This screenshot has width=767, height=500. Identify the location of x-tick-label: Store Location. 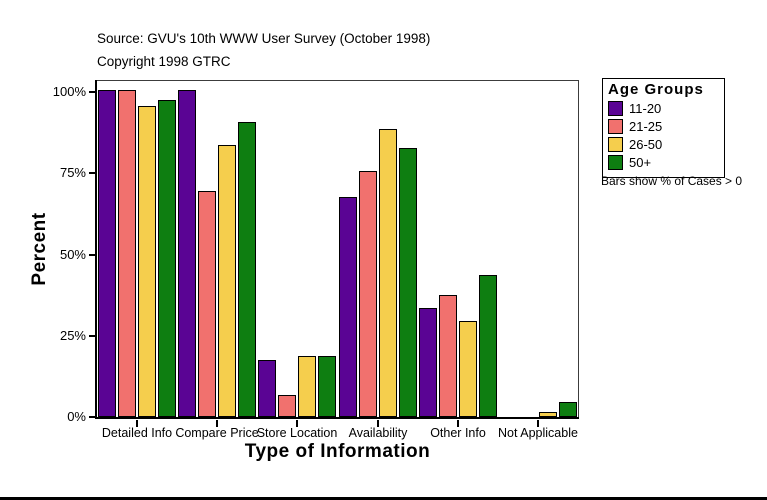
(297, 433).